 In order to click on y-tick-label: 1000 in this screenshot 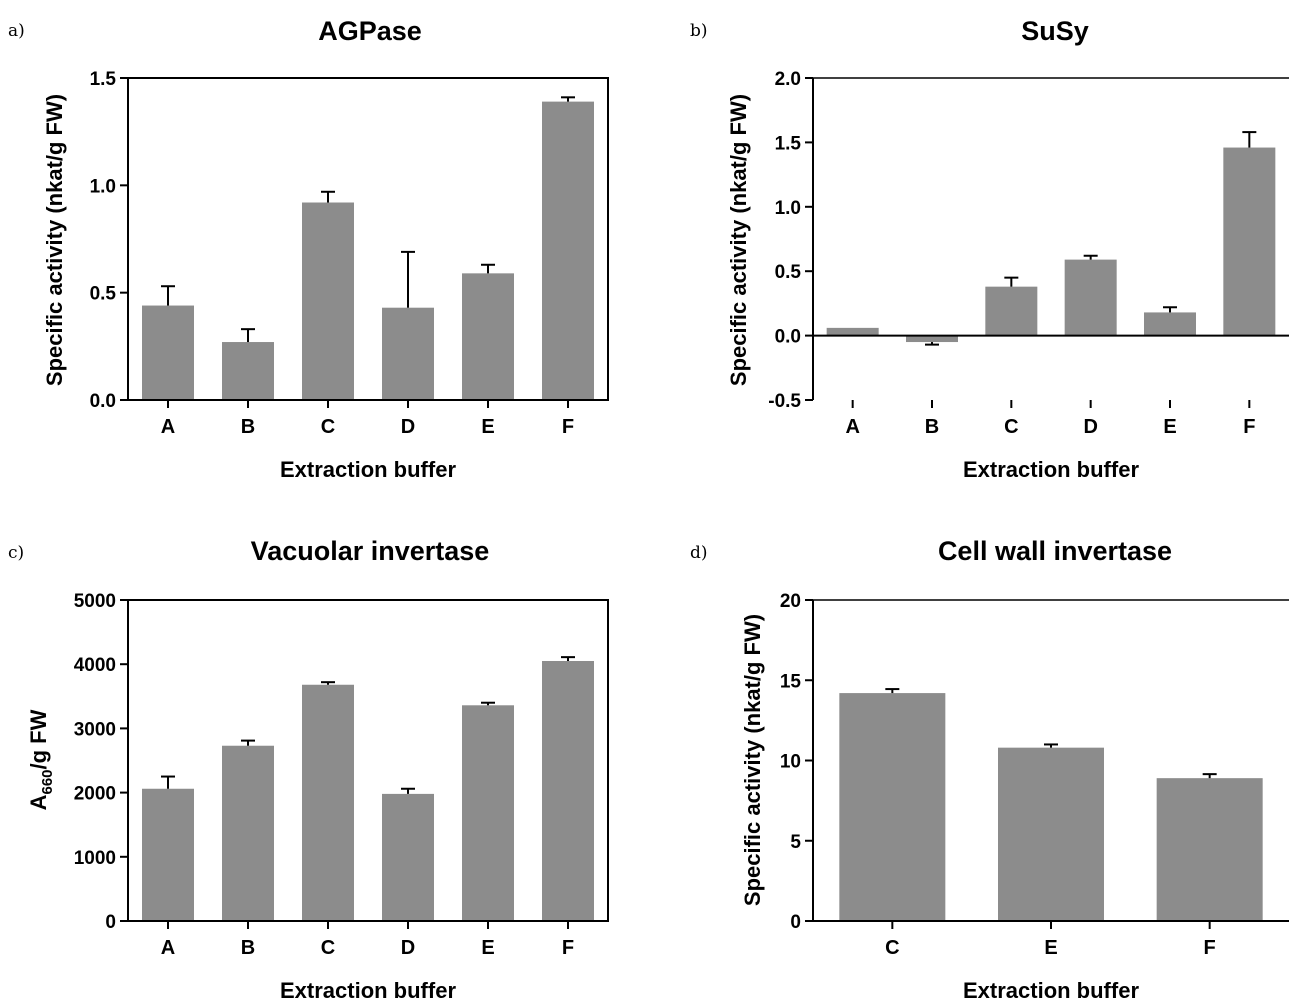, I will do `click(95, 858)`.